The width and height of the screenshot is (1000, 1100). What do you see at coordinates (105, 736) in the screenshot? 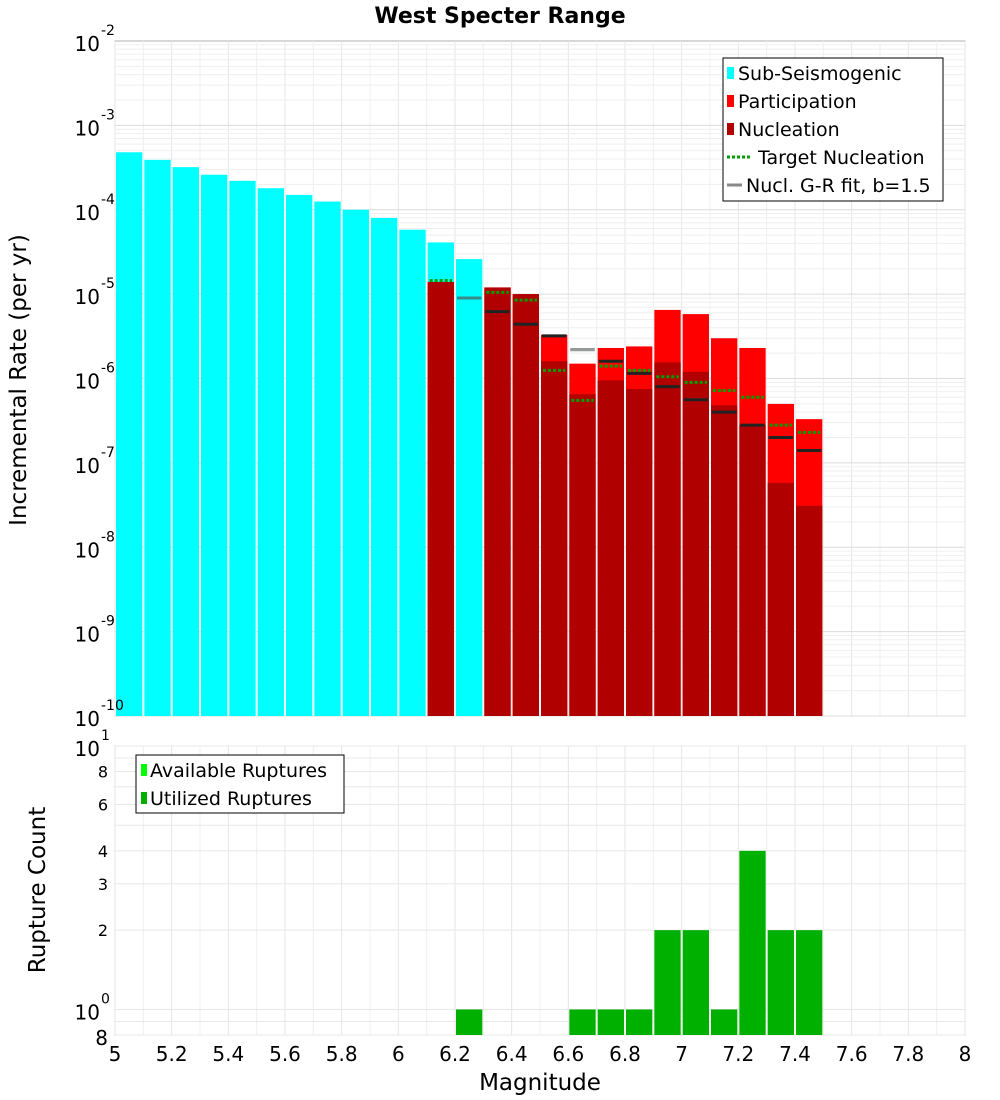
I see `y-tick-exponent: 1` at bounding box center [105, 736].